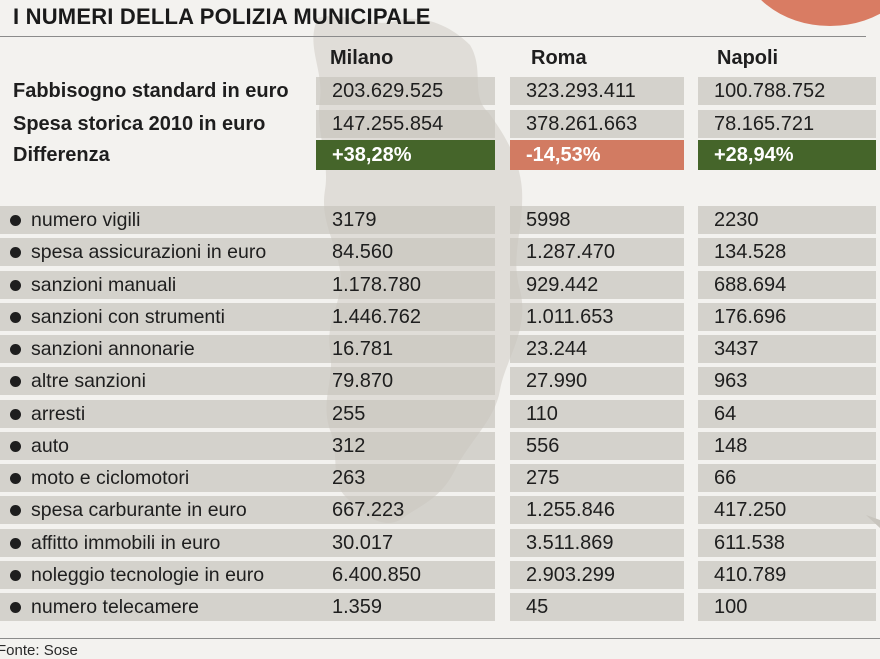 This screenshot has width=880, height=659. Describe the element at coordinates (787, 91) in the screenshot. I see `summary-value-napoli: 100.788.752` at that location.